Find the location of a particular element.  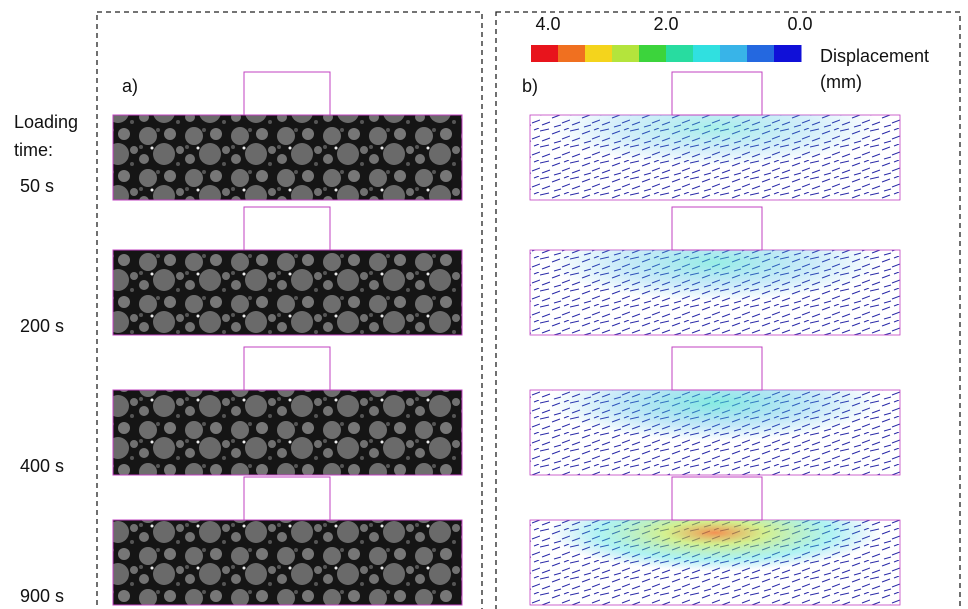

loading-label: time: is located at coordinates (33, 150).